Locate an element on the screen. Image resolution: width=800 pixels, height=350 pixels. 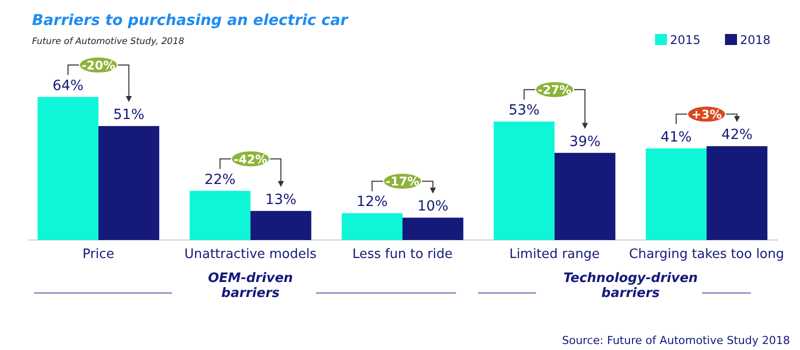
text: Technology-driven barriers is located at coordinates (630, 286).